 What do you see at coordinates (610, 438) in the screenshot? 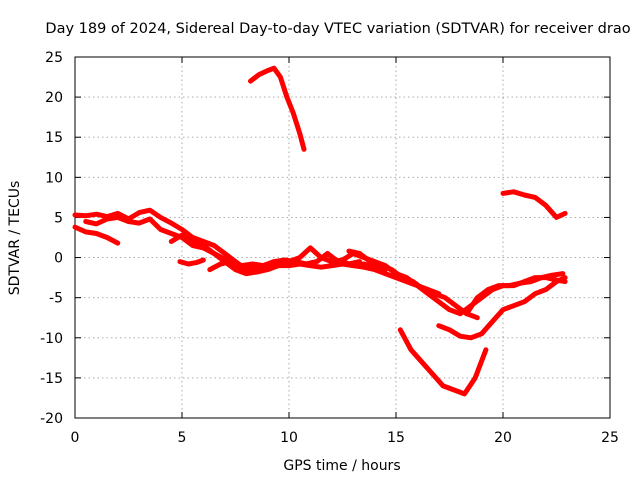
I see `x-tick-label: 25` at bounding box center [610, 438].